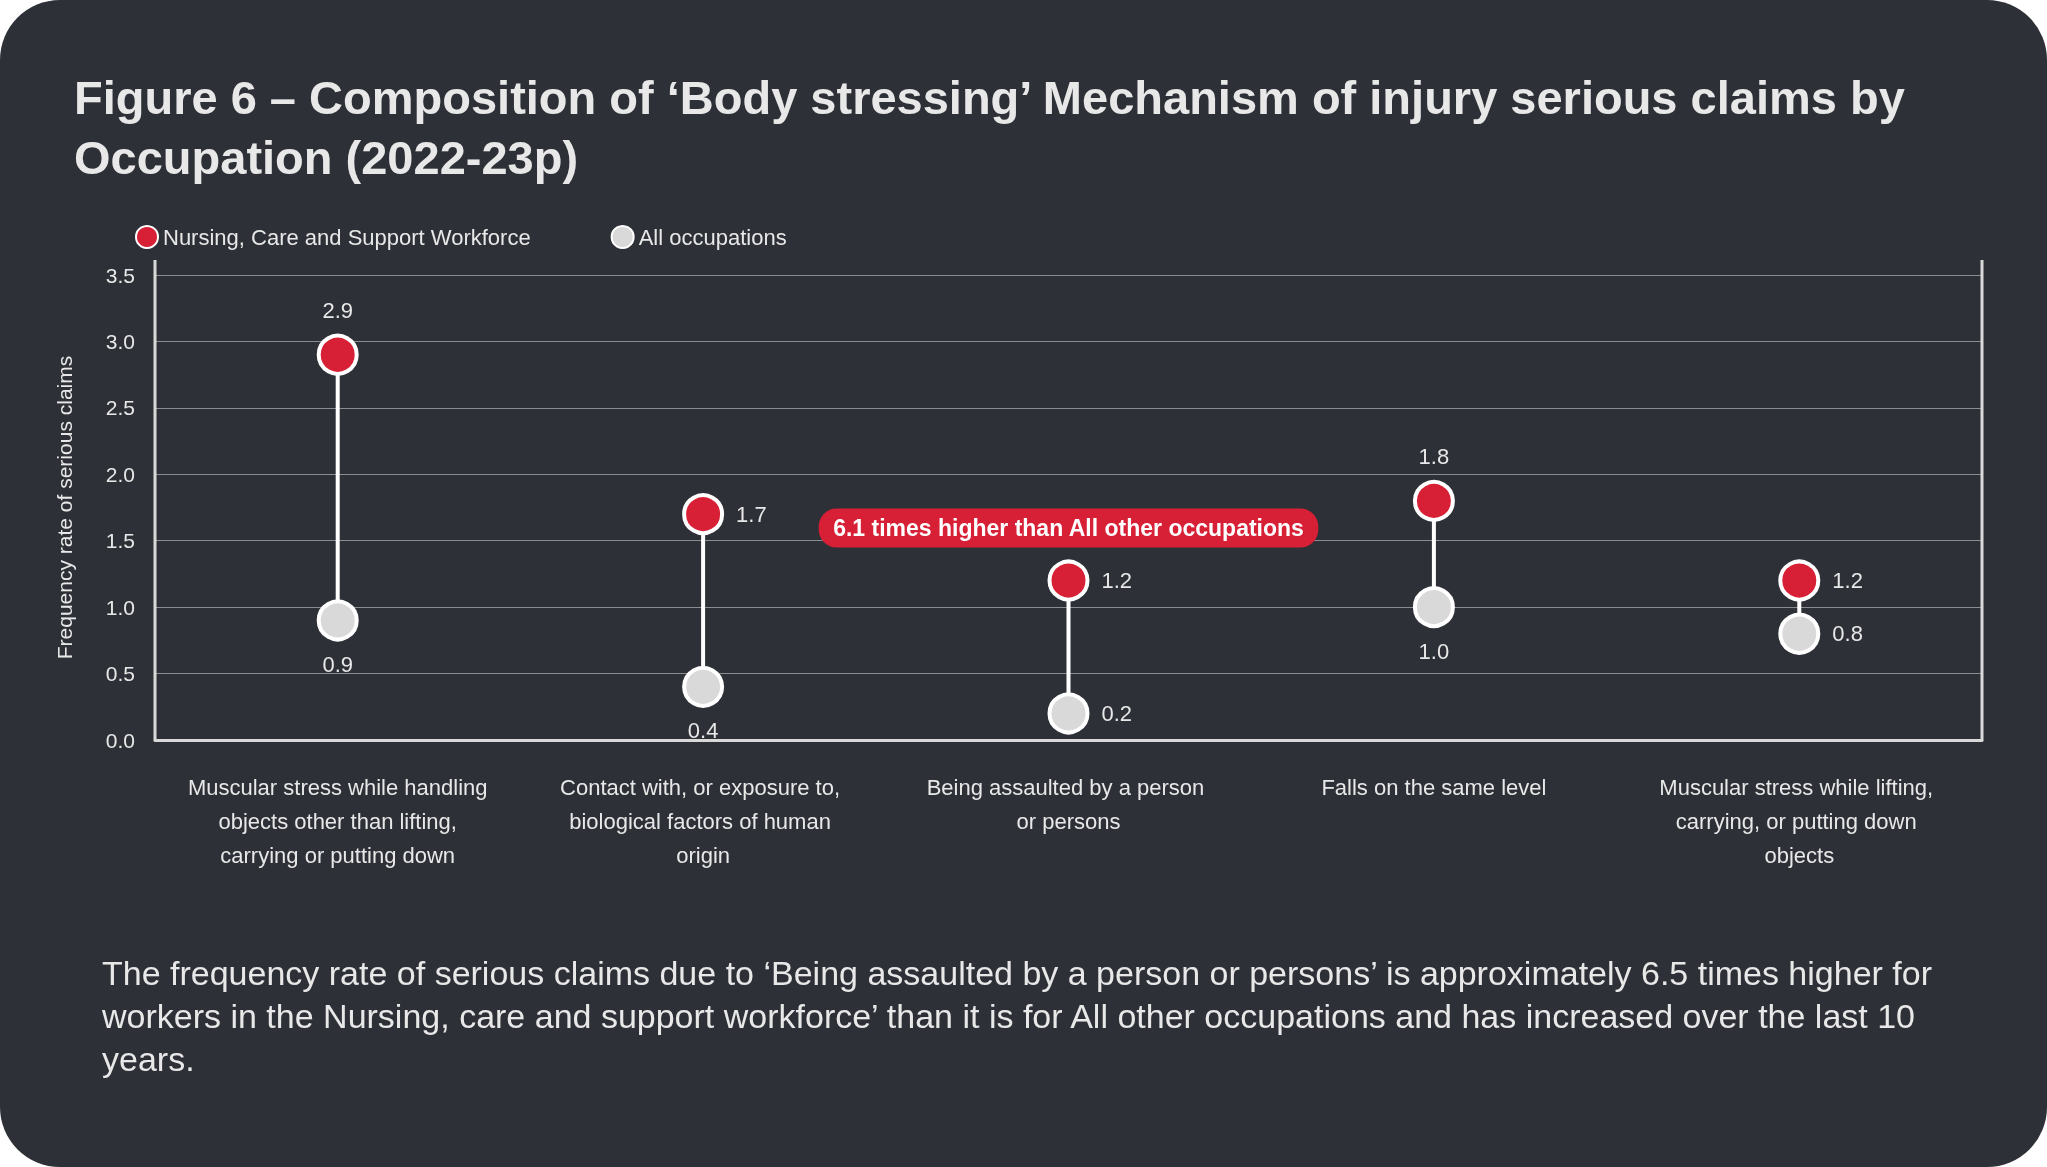 The image size is (2047, 1167). Describe the element at coordinates (337, 664) in the screenshot. I see `data-label: 0.9` at that location.